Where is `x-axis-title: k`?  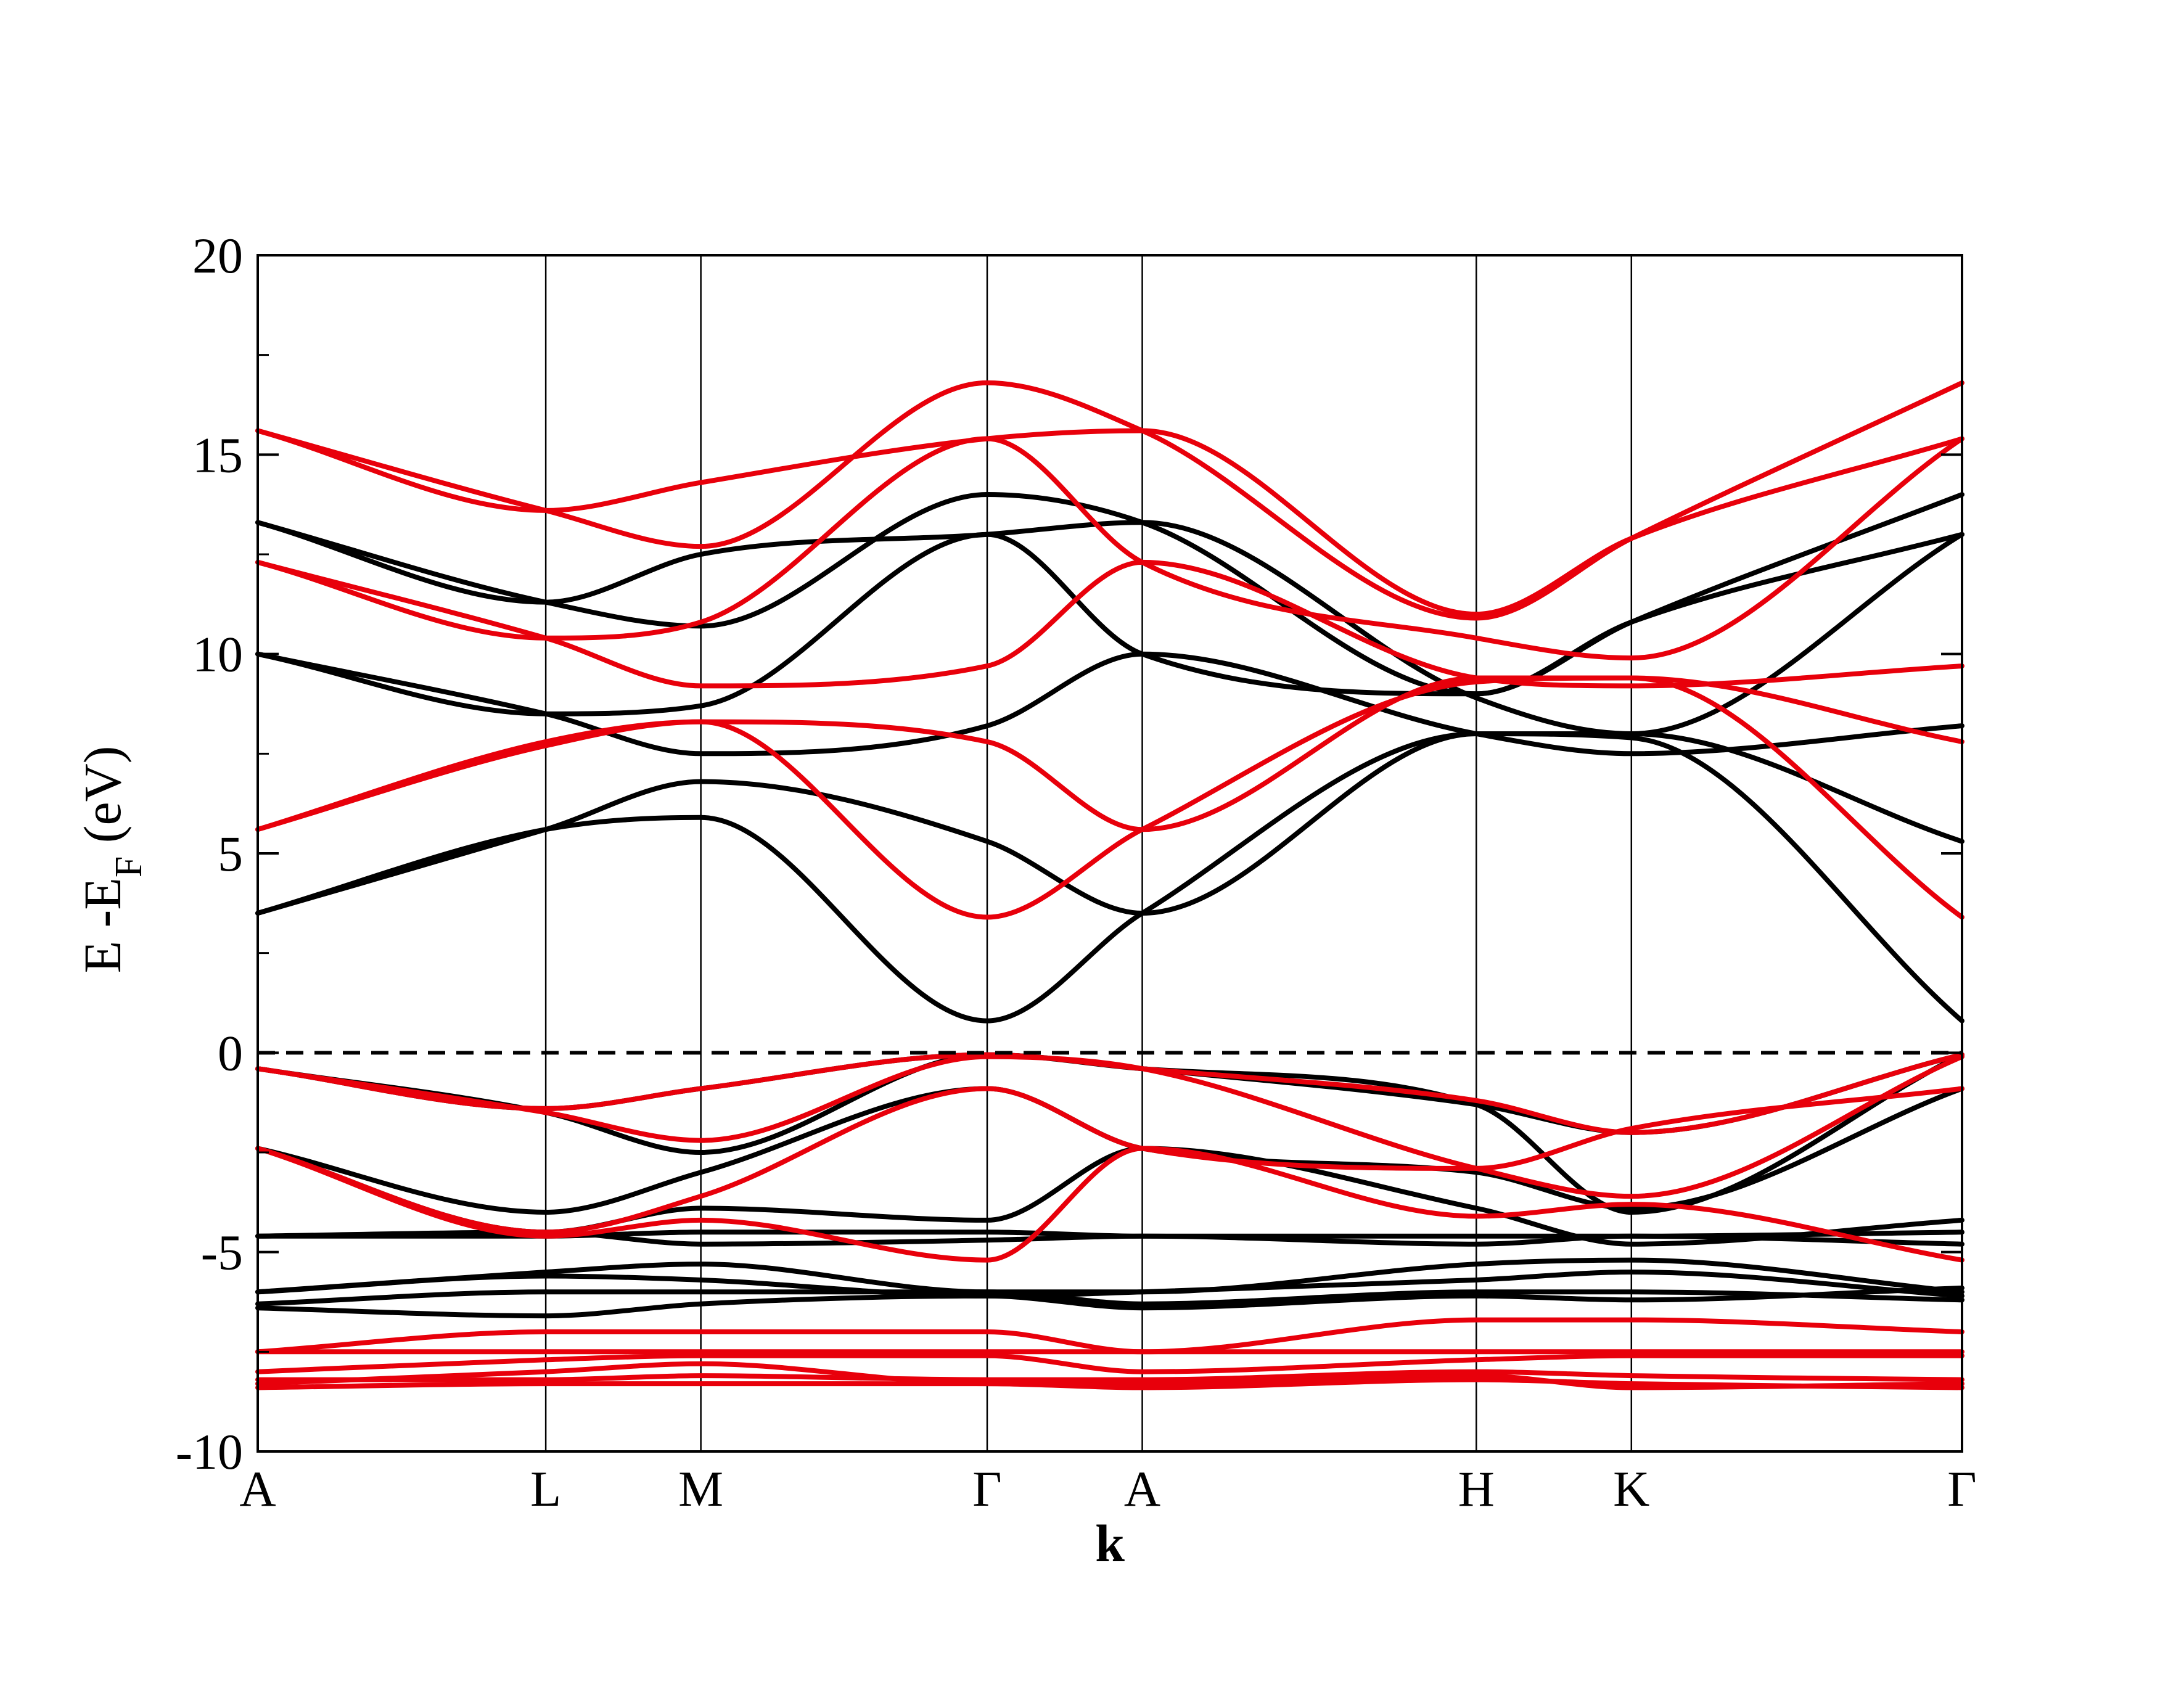 x-axis-title: k is located at coordinates (1110, 1543).